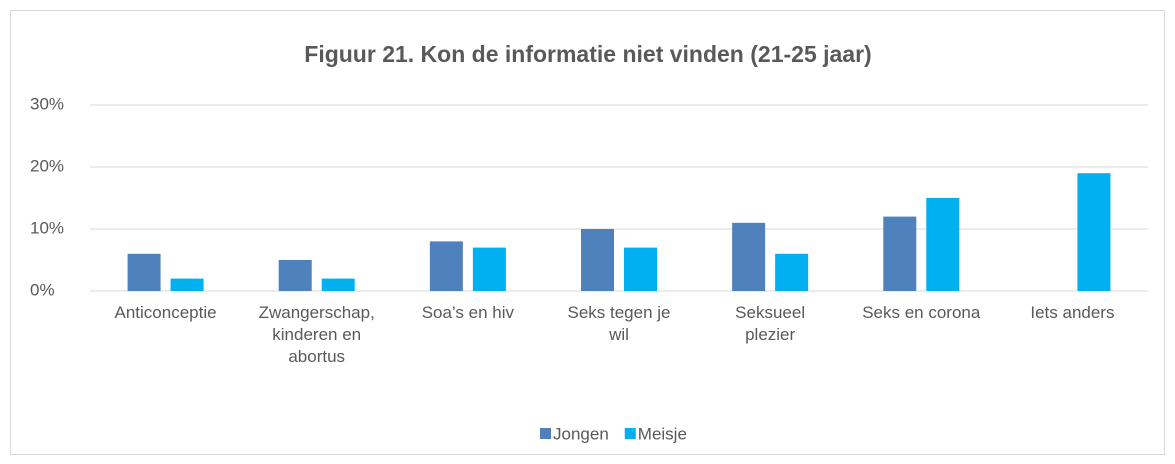 Image resolution: width=1175 pixels, height=464 pixels. Describe the element at coordinates (619, 323) in the screenshot. I see `x-tick-label: Seks tegen je wil` at that location.